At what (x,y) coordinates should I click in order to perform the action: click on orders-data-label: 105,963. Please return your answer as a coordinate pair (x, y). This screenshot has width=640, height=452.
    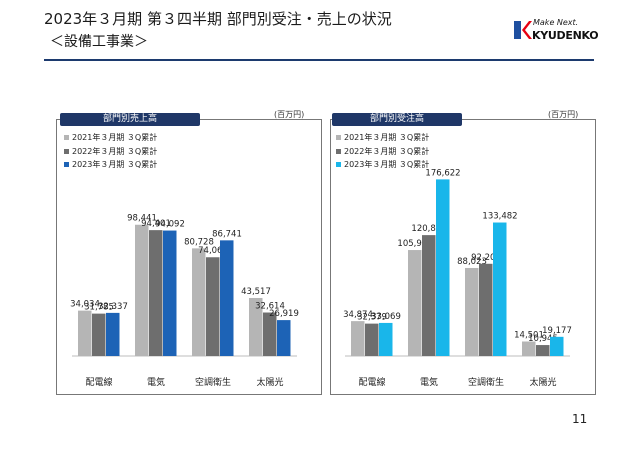
    Looking at the image, I should click on (414, 244).